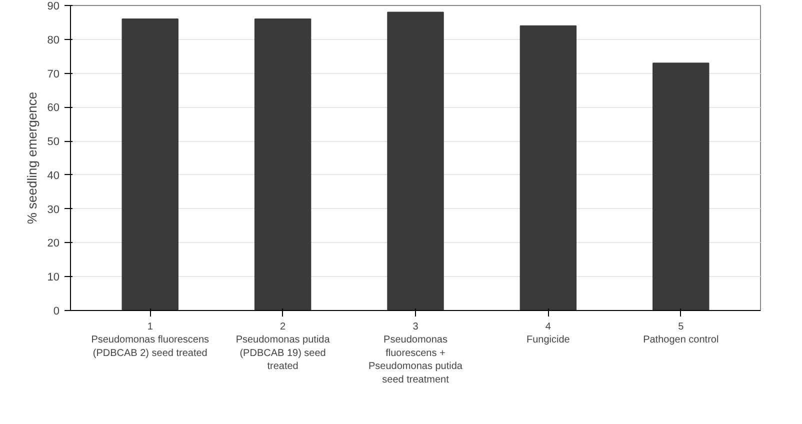  Describe the element at coordinates (32, 158) in the screenshot. I see `y-axis-title: % seedling emergence` at that location.